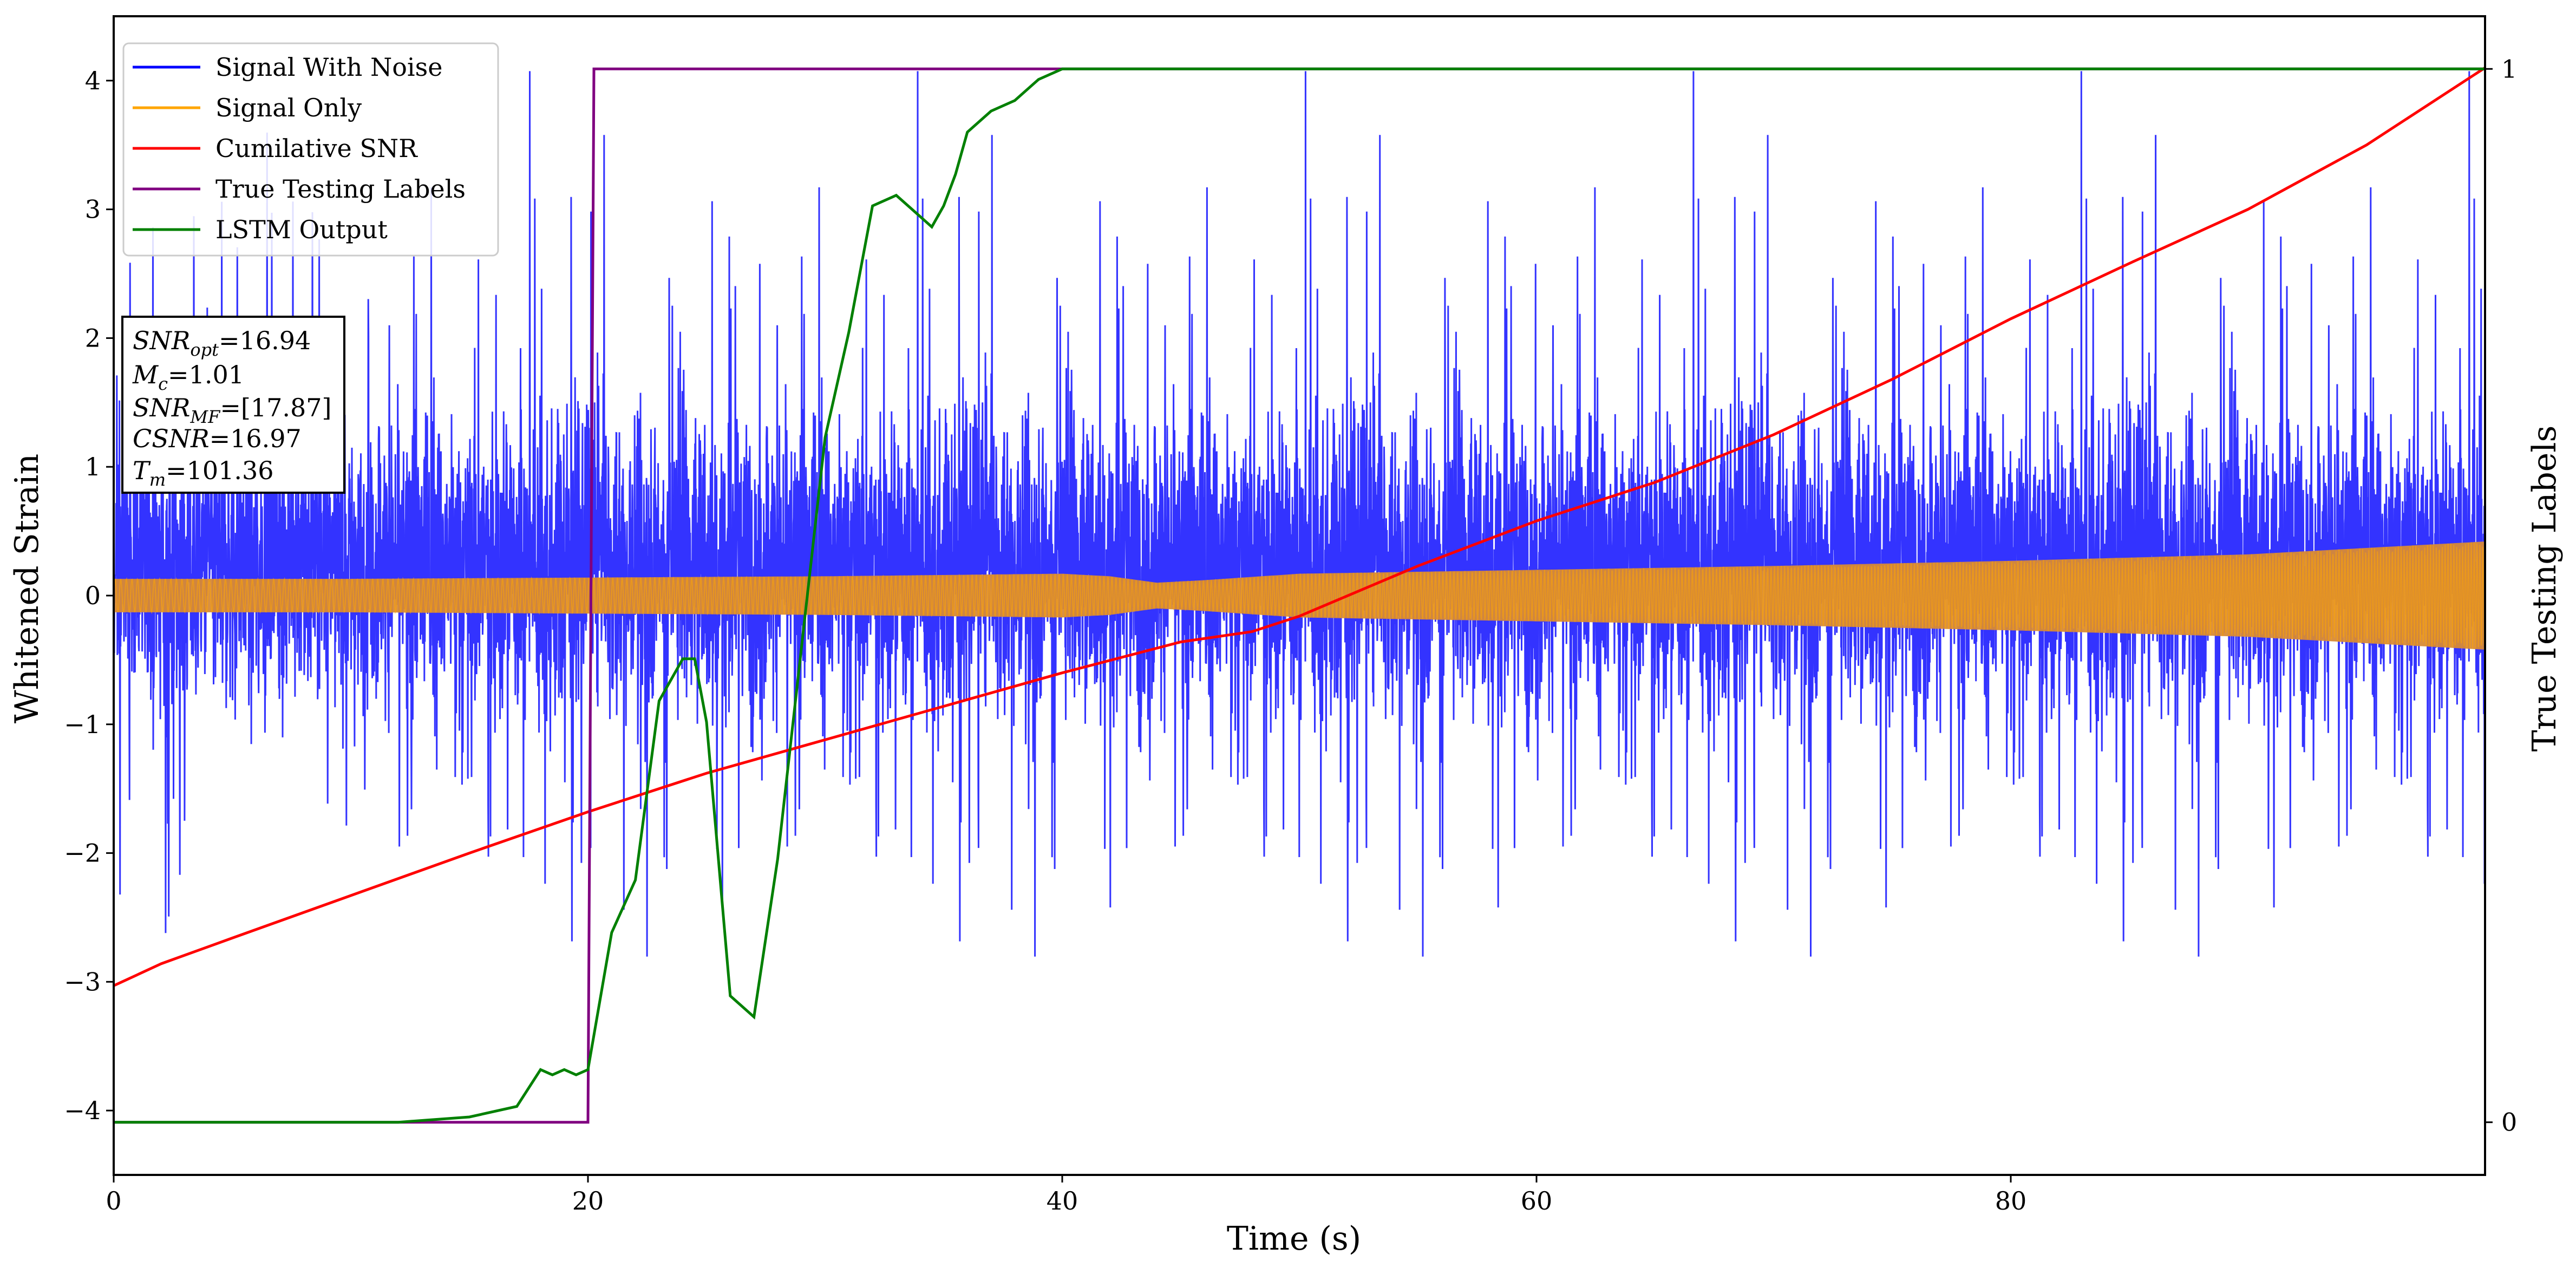 The image size is (2576, 1274). Describe the element at coordinates (93, 595) in the screenshot. I see `left-y-tick-label: 0` at that location.